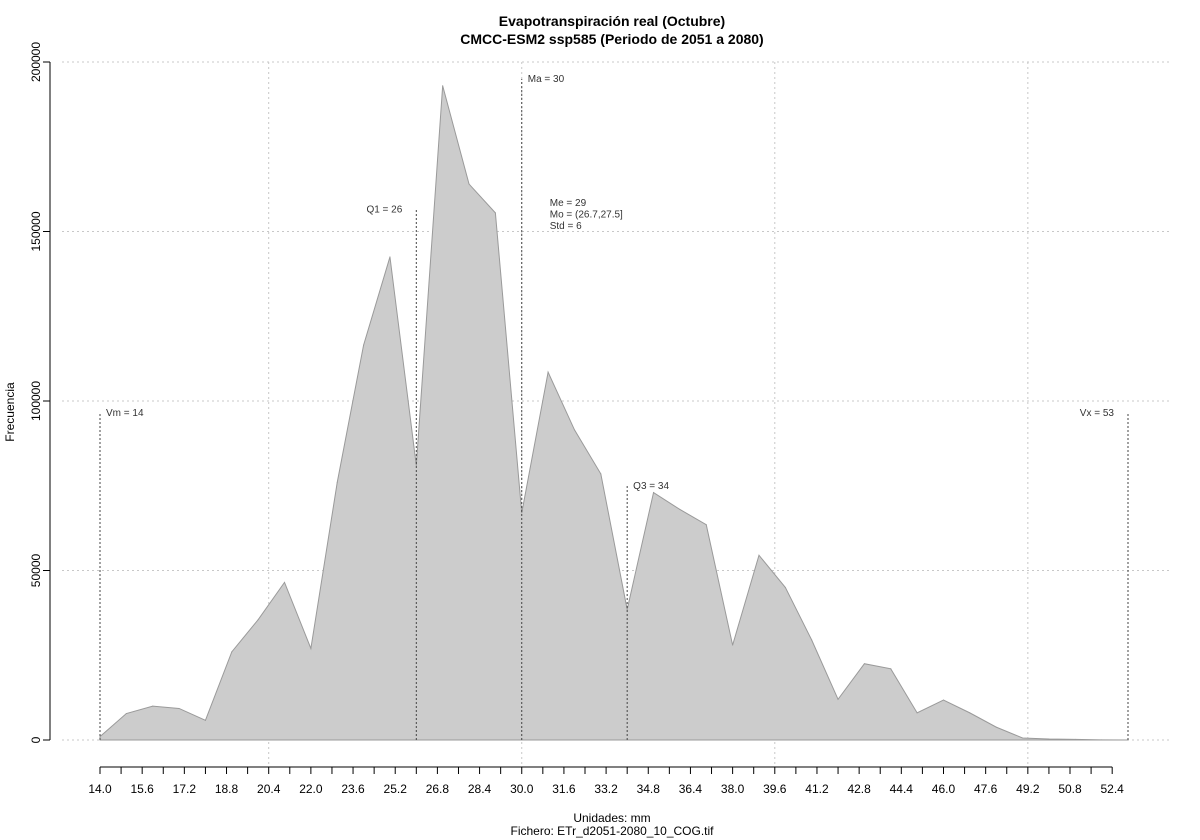 Image resolution: width=1200 pixels, height=840 pixels. Describe the element at coordinates (36, 62) in the screenshot. I see `y-tick-label: 200000` at that location.